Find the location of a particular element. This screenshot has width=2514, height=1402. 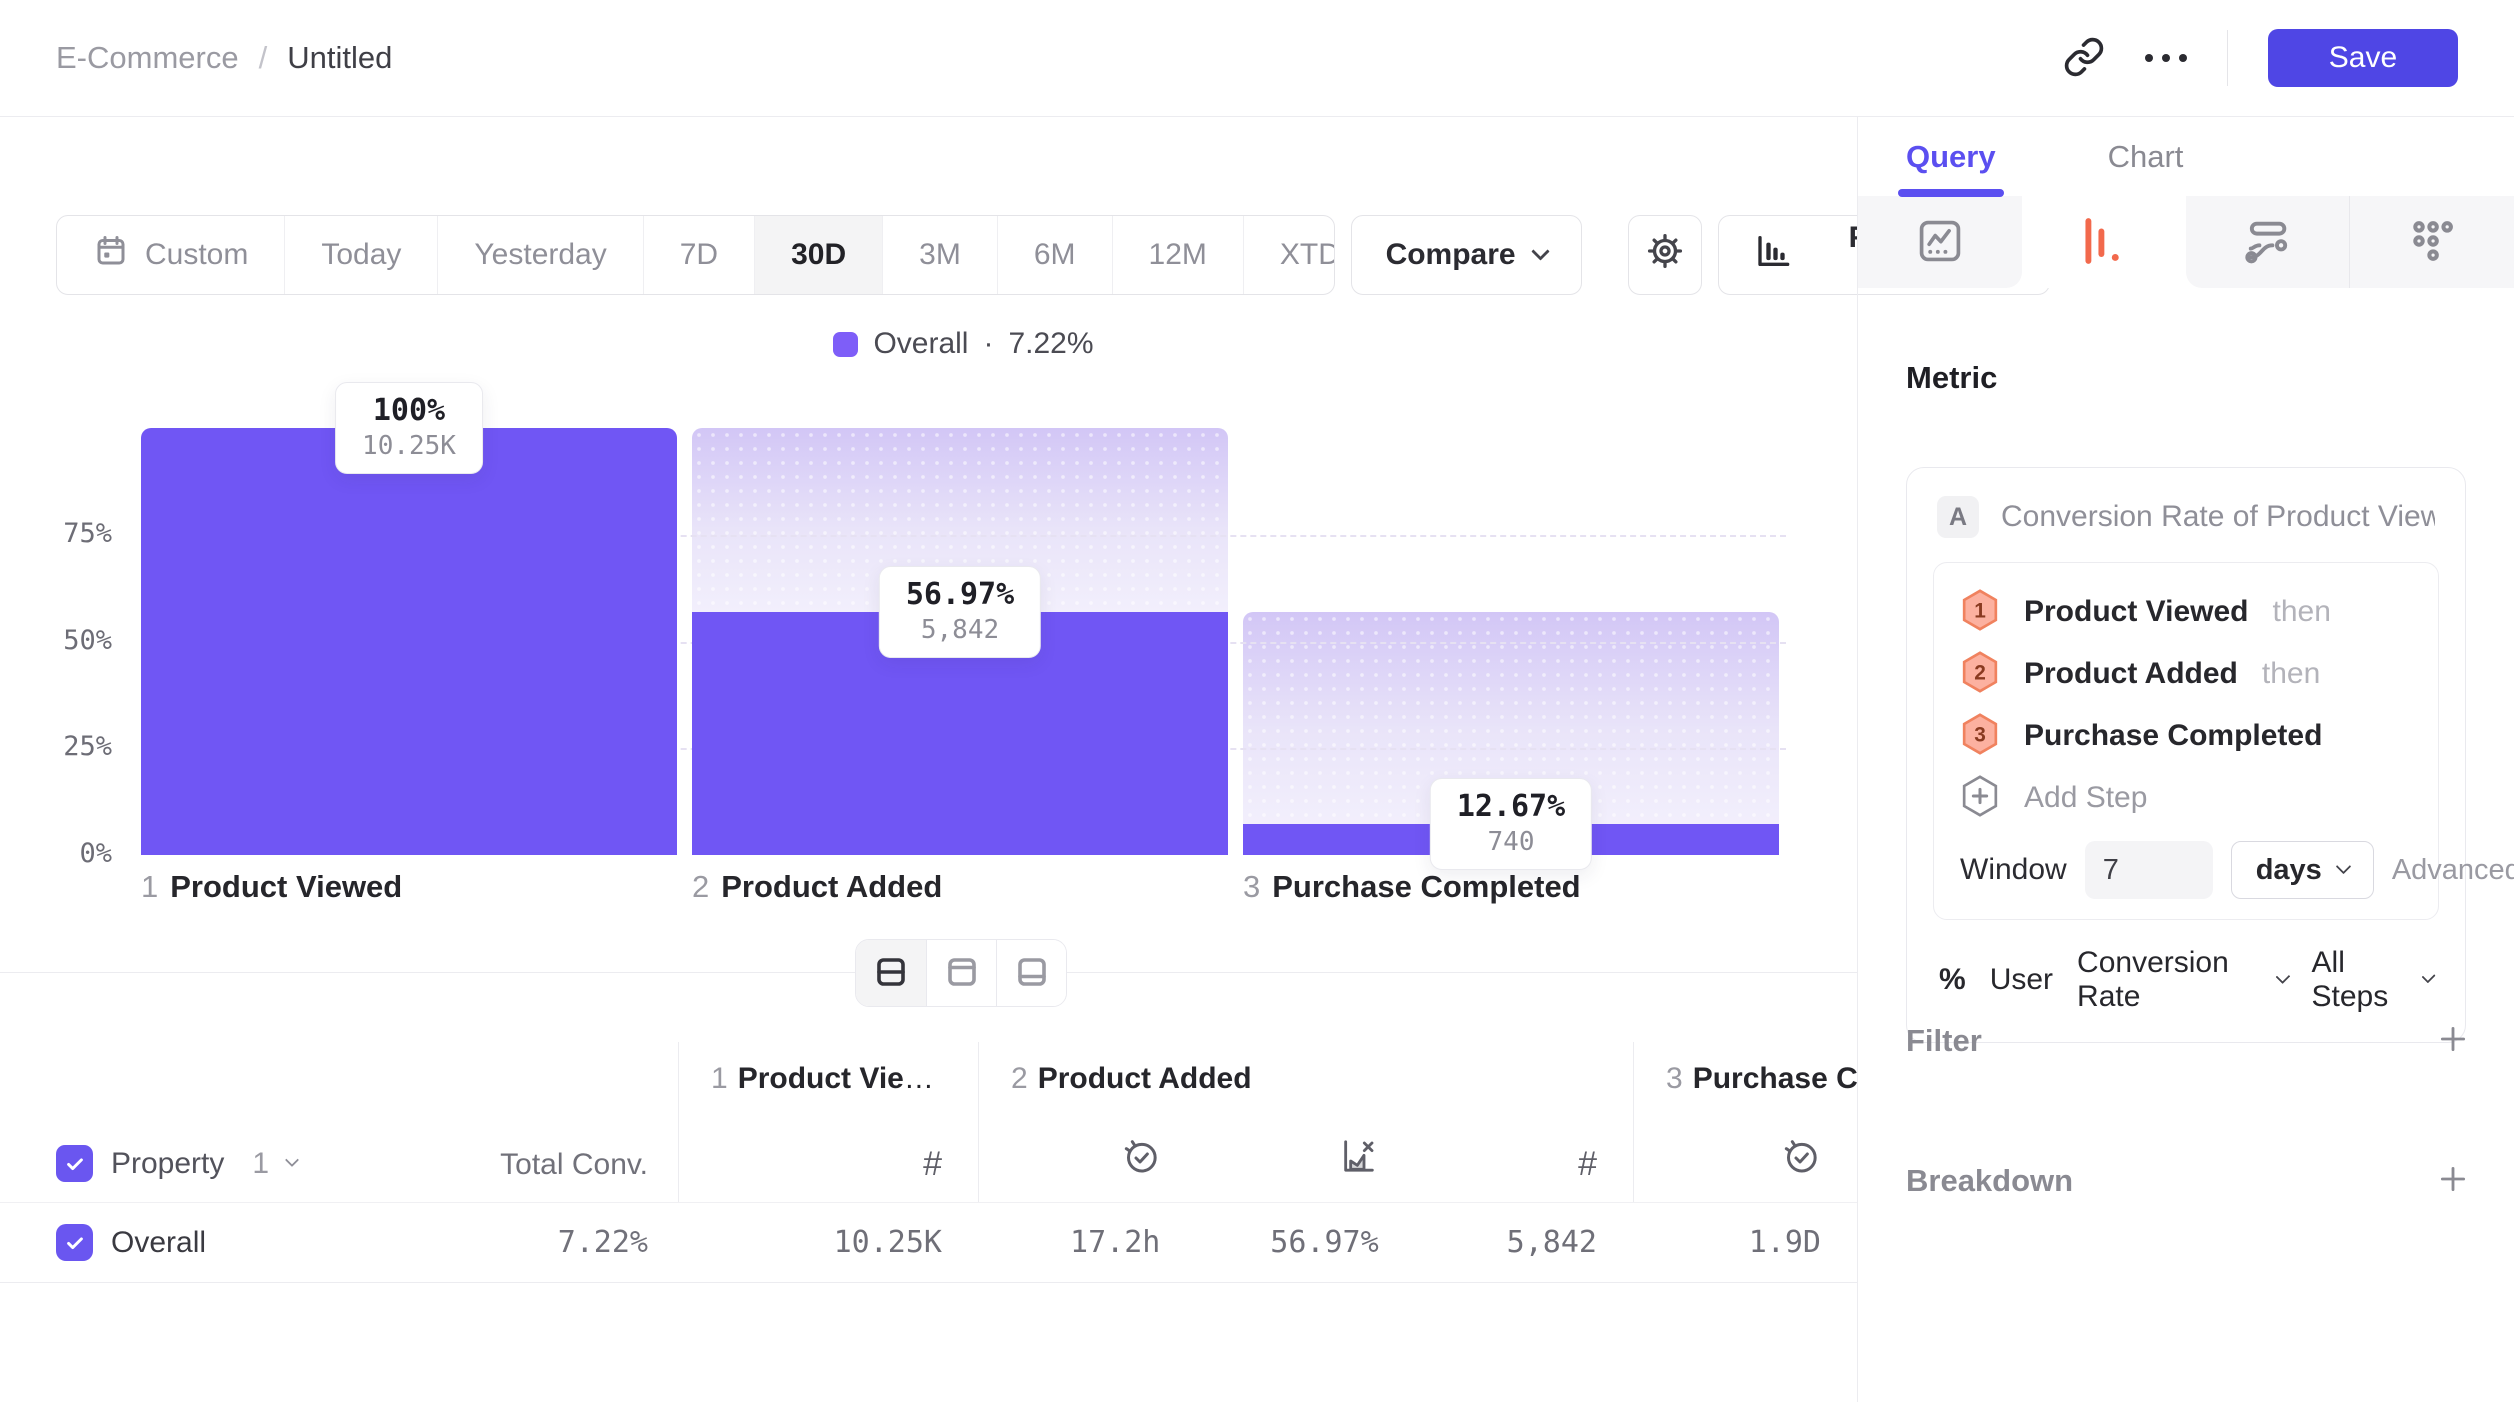

tab-query: Query is located at coordinates (1951, 167).